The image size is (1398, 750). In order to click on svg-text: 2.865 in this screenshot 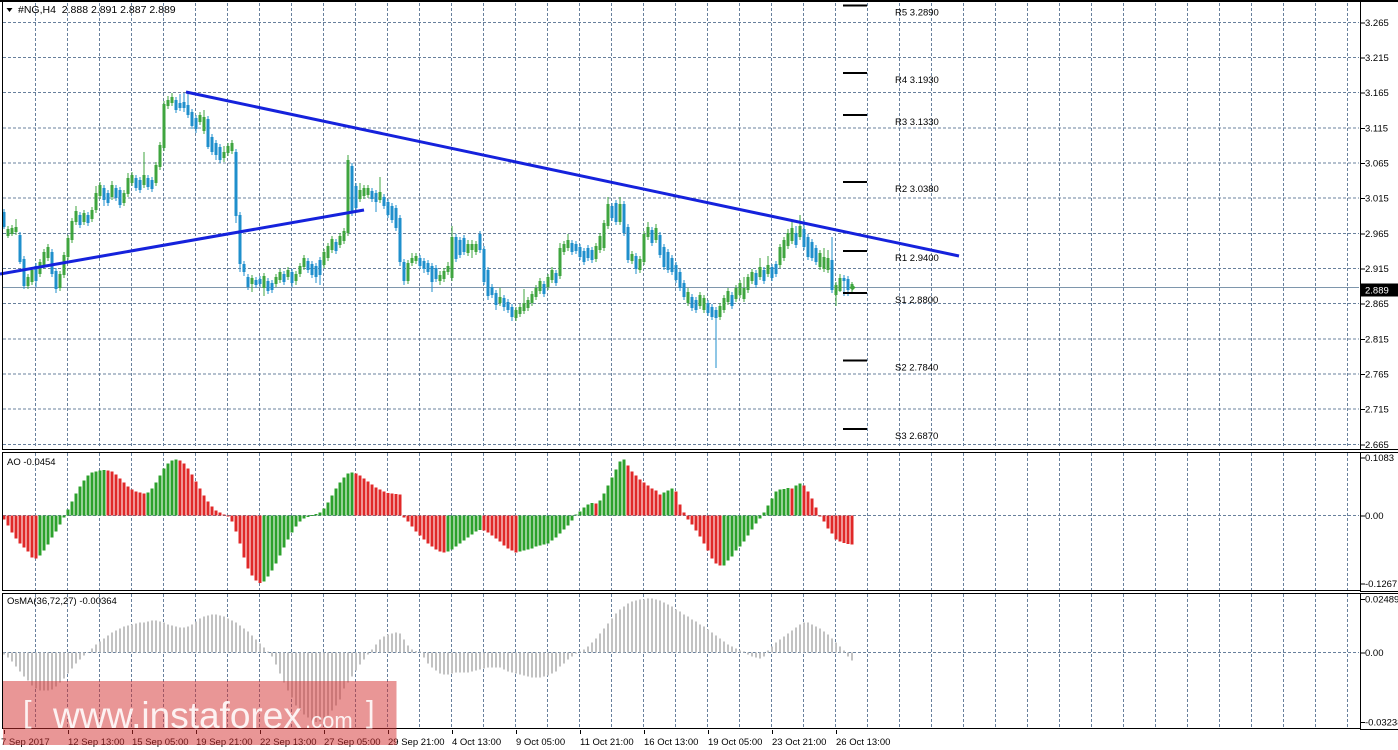, I will do `click(1377, 304)`.